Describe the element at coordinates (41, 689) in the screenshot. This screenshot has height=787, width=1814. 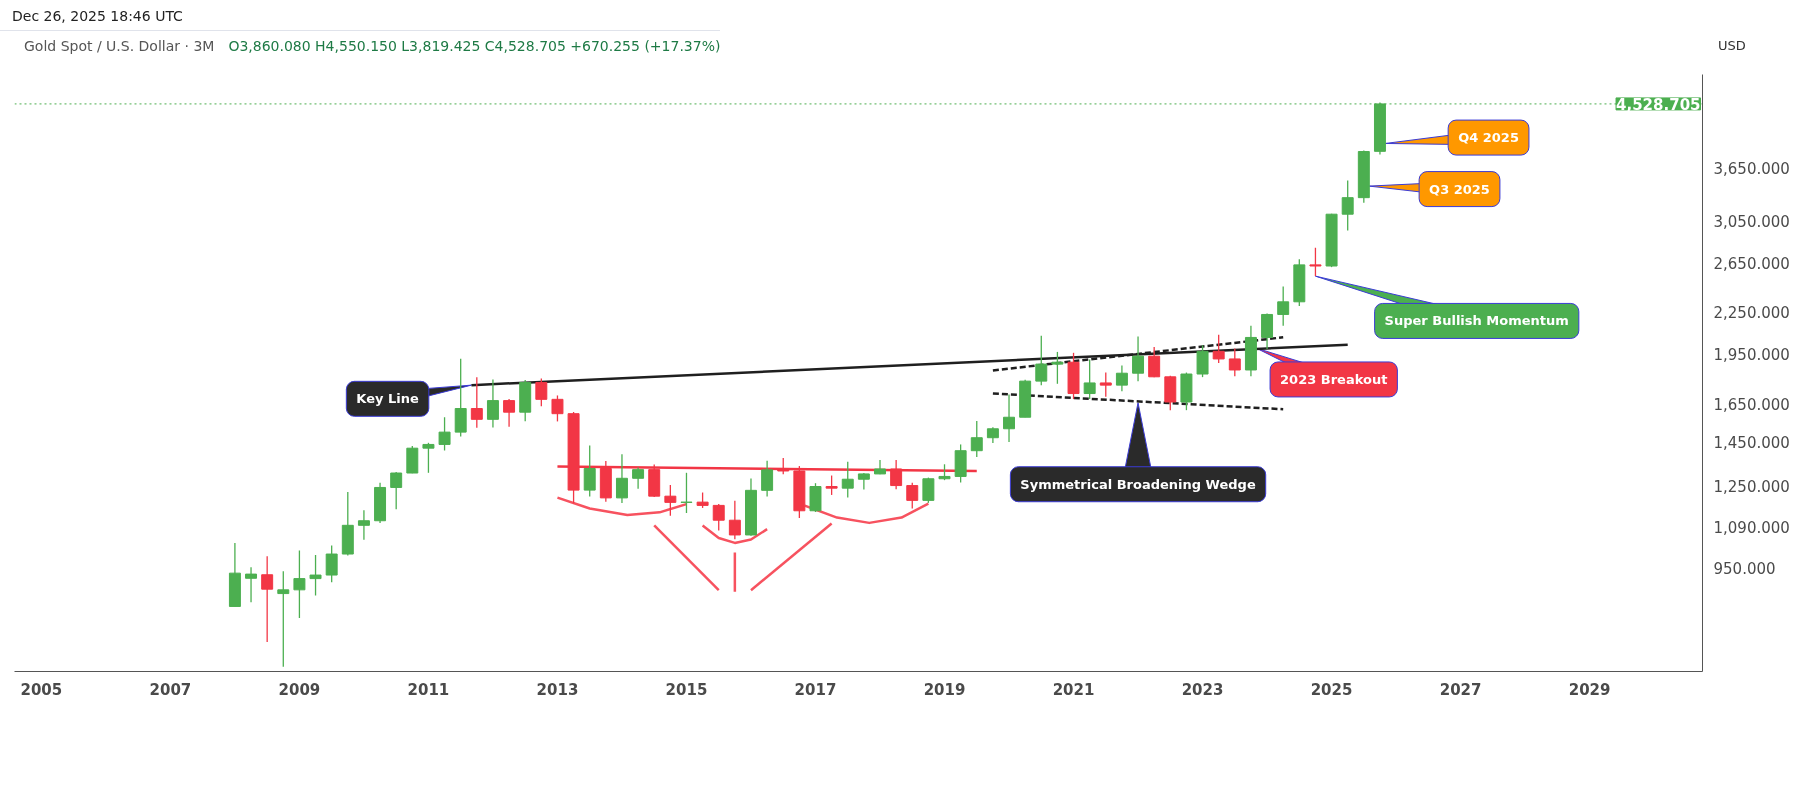
I see `x-tick-label: 2005` at that location.